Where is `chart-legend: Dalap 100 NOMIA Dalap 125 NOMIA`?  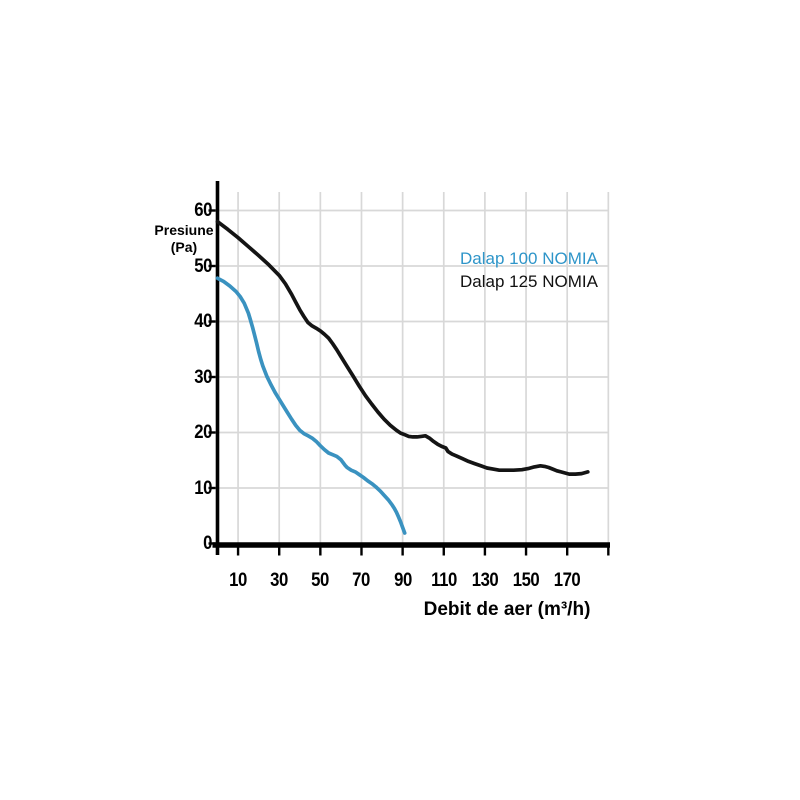 chart-legend: Dalap 100 NOMIA Dalap 125 NOMIA is located at coordinates (529, 270).